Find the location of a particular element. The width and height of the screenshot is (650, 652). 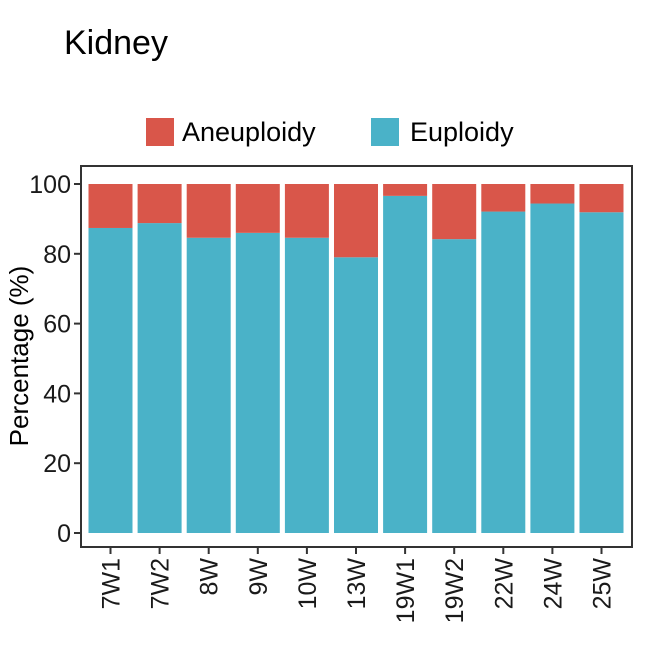

x-tick-label: 10W is located at coordinates (308, 584).